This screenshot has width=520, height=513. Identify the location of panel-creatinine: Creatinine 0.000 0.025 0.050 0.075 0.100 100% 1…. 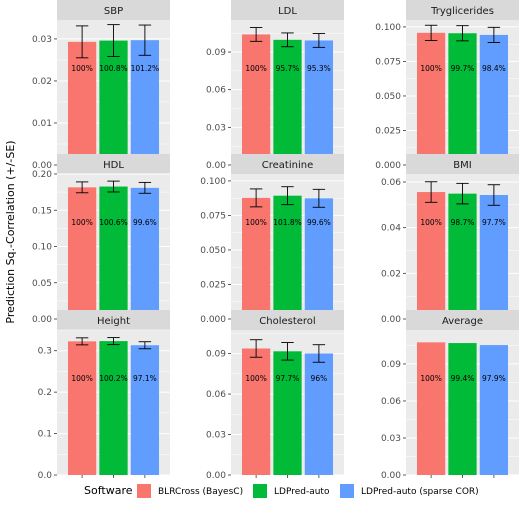
(272, 239).